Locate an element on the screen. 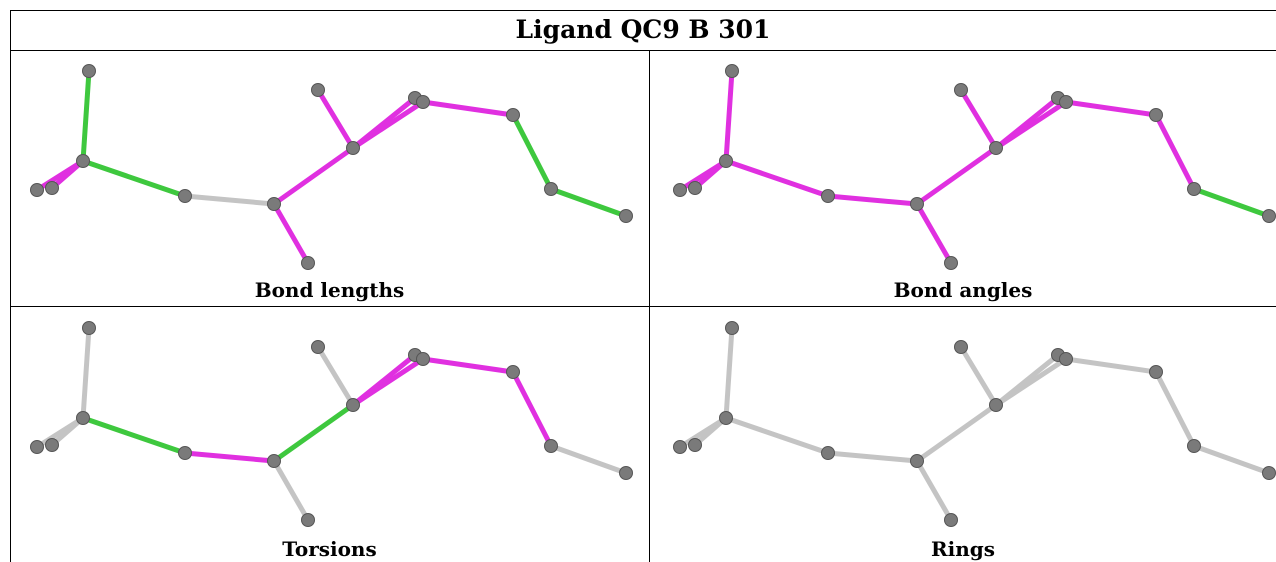  panel-caption: Bond angles is located at coordinates (963, 290).